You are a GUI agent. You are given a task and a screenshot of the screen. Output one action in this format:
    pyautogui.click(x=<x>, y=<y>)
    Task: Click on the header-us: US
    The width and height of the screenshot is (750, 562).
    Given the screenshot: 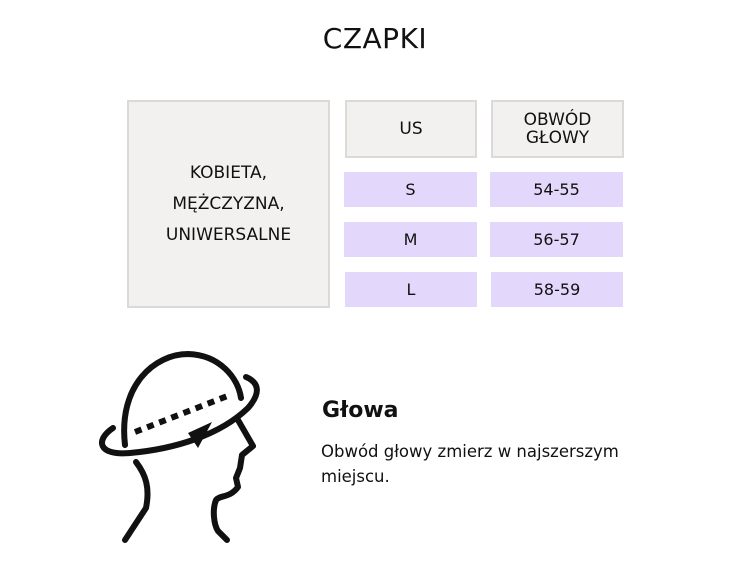 What is the action you would take?
    pyautogui.click(x=411, y=129)
    